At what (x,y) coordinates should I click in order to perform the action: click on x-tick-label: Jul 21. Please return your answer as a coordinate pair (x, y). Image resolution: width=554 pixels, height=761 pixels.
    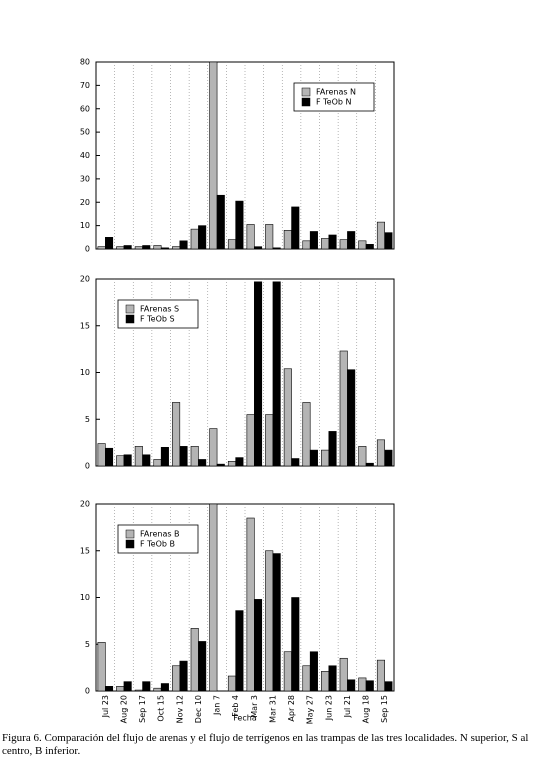
    Looking at the image, I should click on (347, 706).